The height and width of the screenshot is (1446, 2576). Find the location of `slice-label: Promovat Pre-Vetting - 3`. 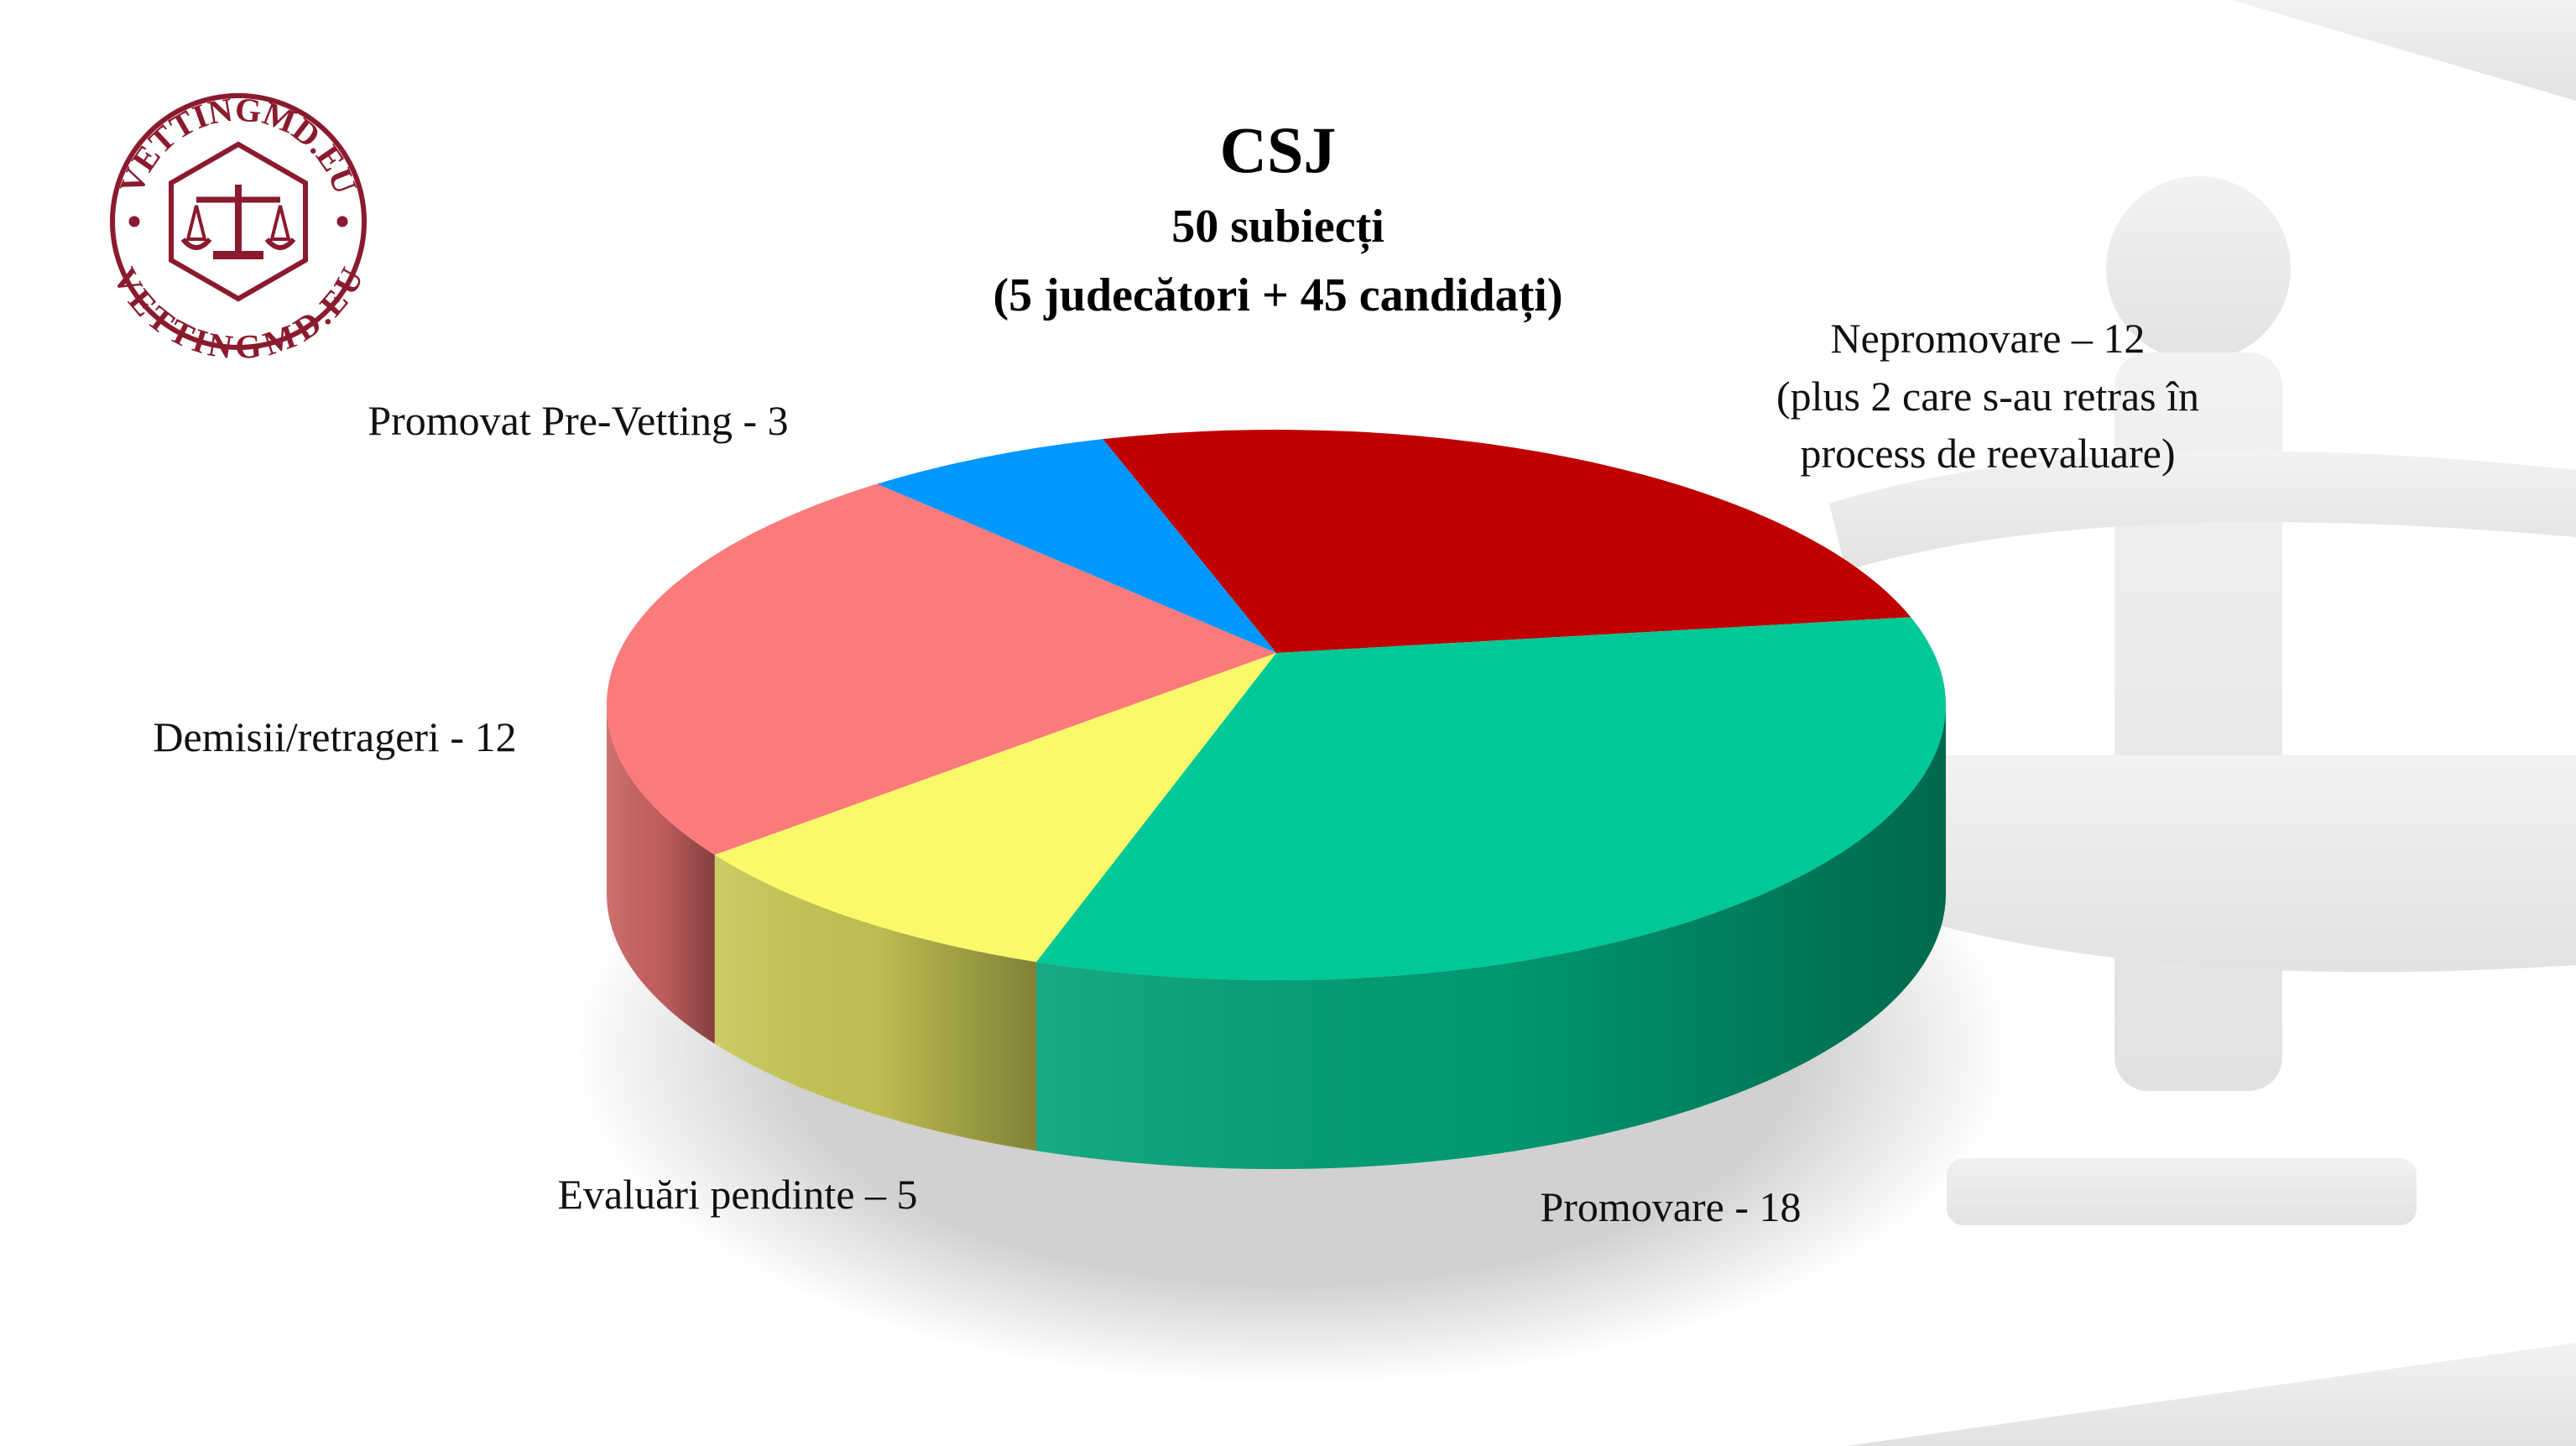

slice-label: Promovat Pre-Vetting - 3 is located at coordinates (578, 420).